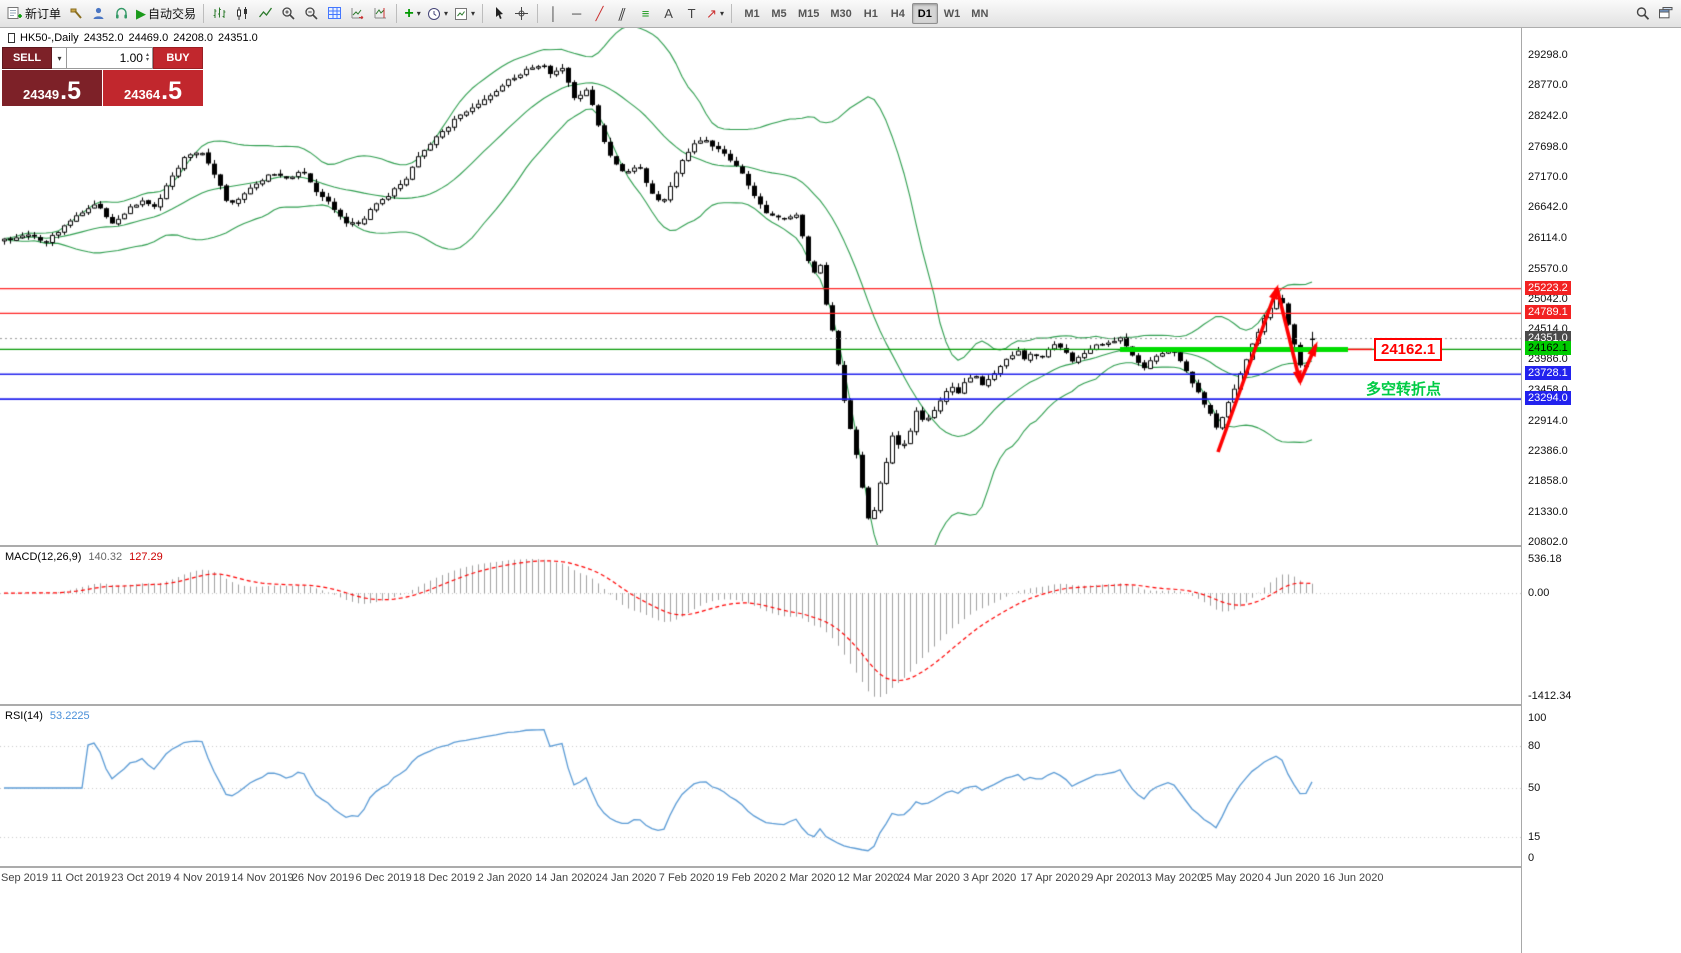 Image resolution: width=1681 pixels, height=953 pixels. What do you see at coordinates (288, 13) in the screenshot?
I see `zoom-in-button` at bounding box center [288, 13].